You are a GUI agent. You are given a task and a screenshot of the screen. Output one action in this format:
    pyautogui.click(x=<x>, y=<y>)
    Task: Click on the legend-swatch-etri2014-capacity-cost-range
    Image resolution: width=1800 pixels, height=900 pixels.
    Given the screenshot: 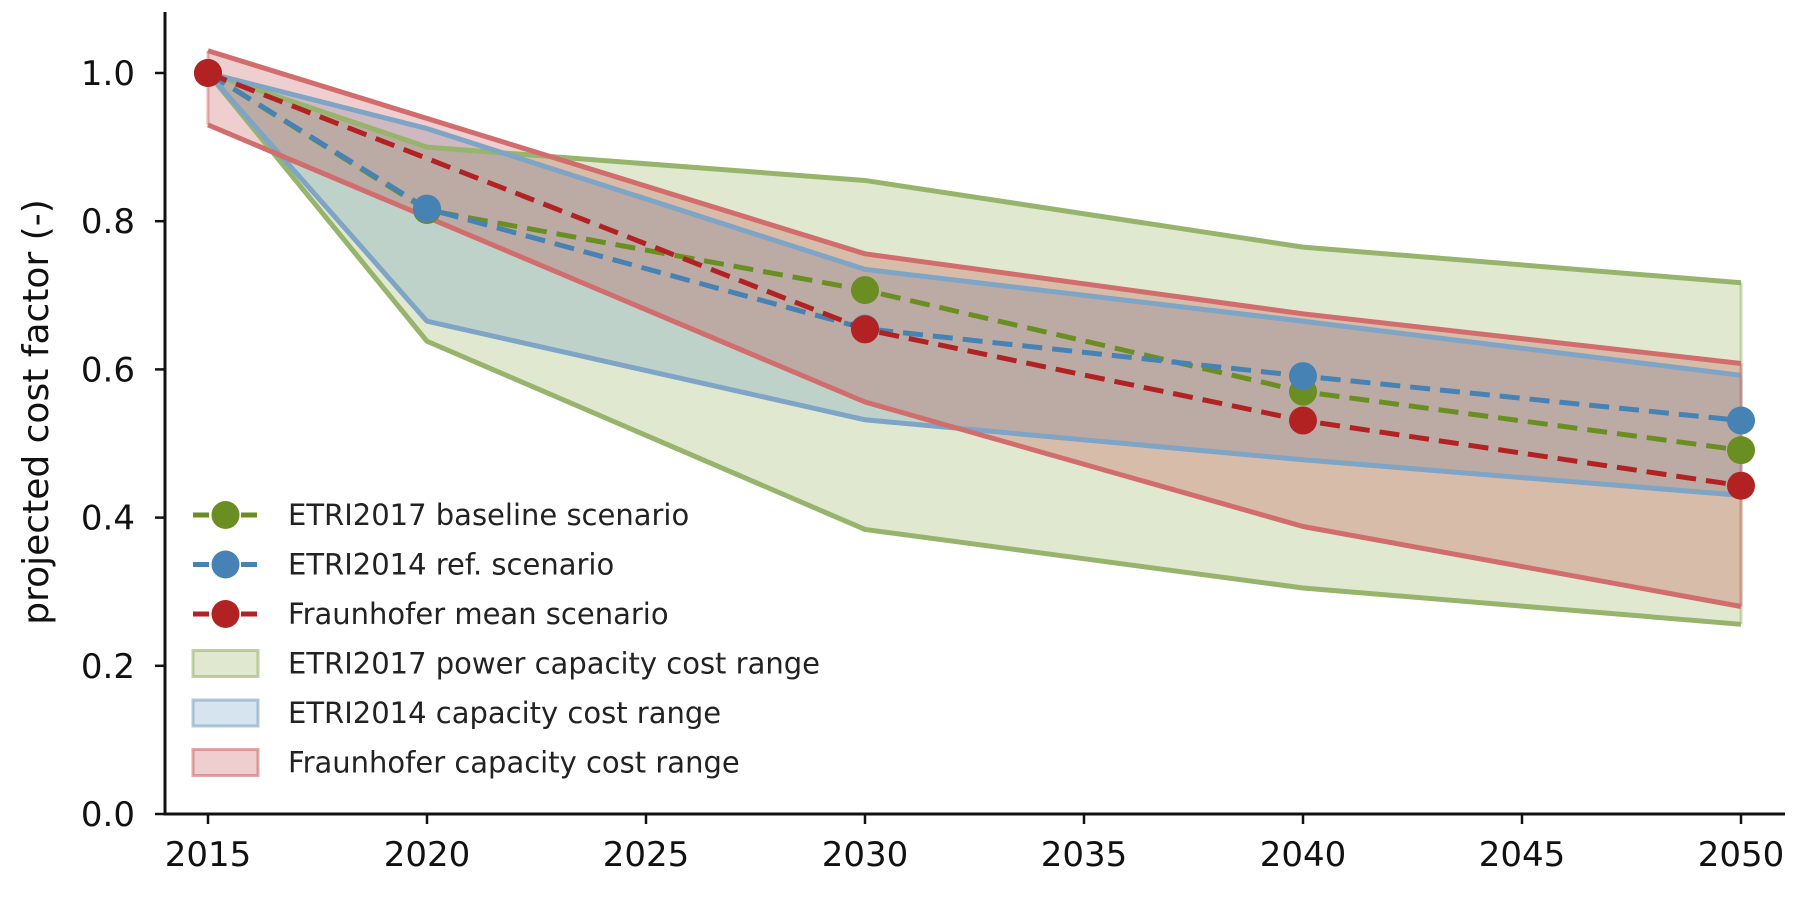 What is the action you would take?
    pyautogui.click(x=225, y=713)
    